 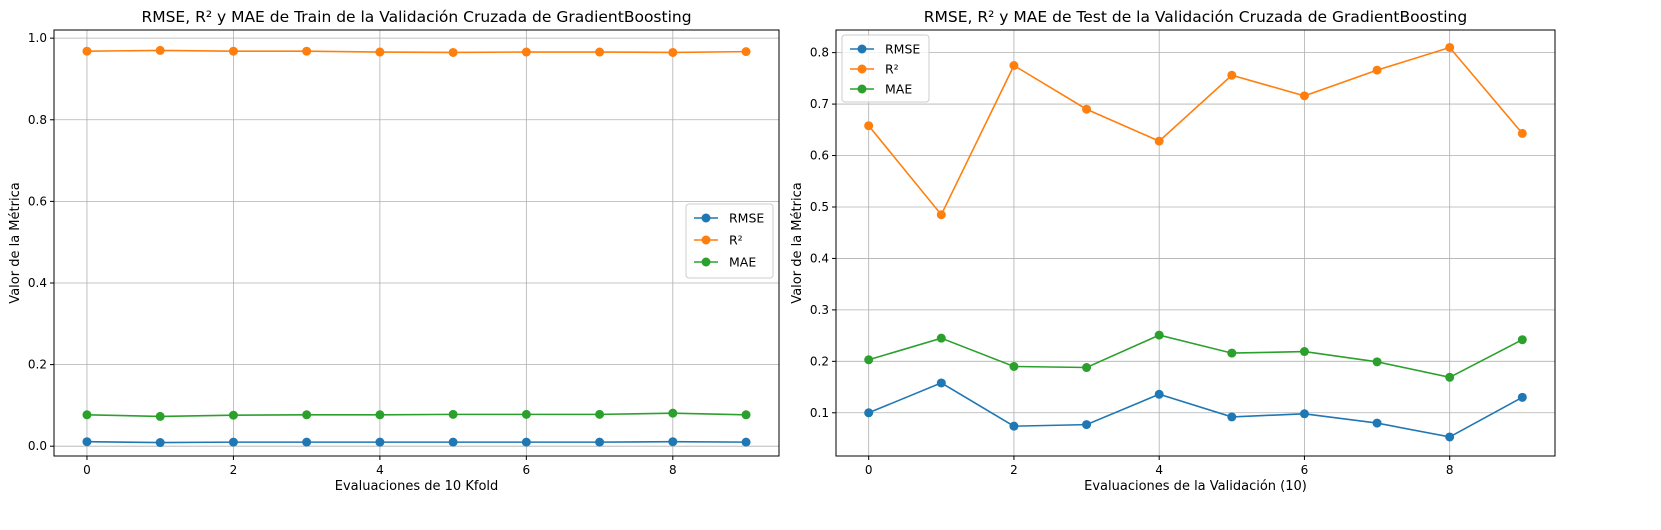 What do you see at coordinates (869, 470) in the screenshot?
I see `test-x-tick-label: 0` at bounding box center [869, 470].